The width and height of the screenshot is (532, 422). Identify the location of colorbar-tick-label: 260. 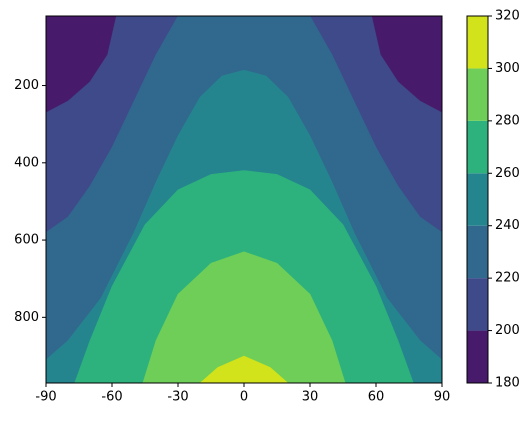
(507, 173).